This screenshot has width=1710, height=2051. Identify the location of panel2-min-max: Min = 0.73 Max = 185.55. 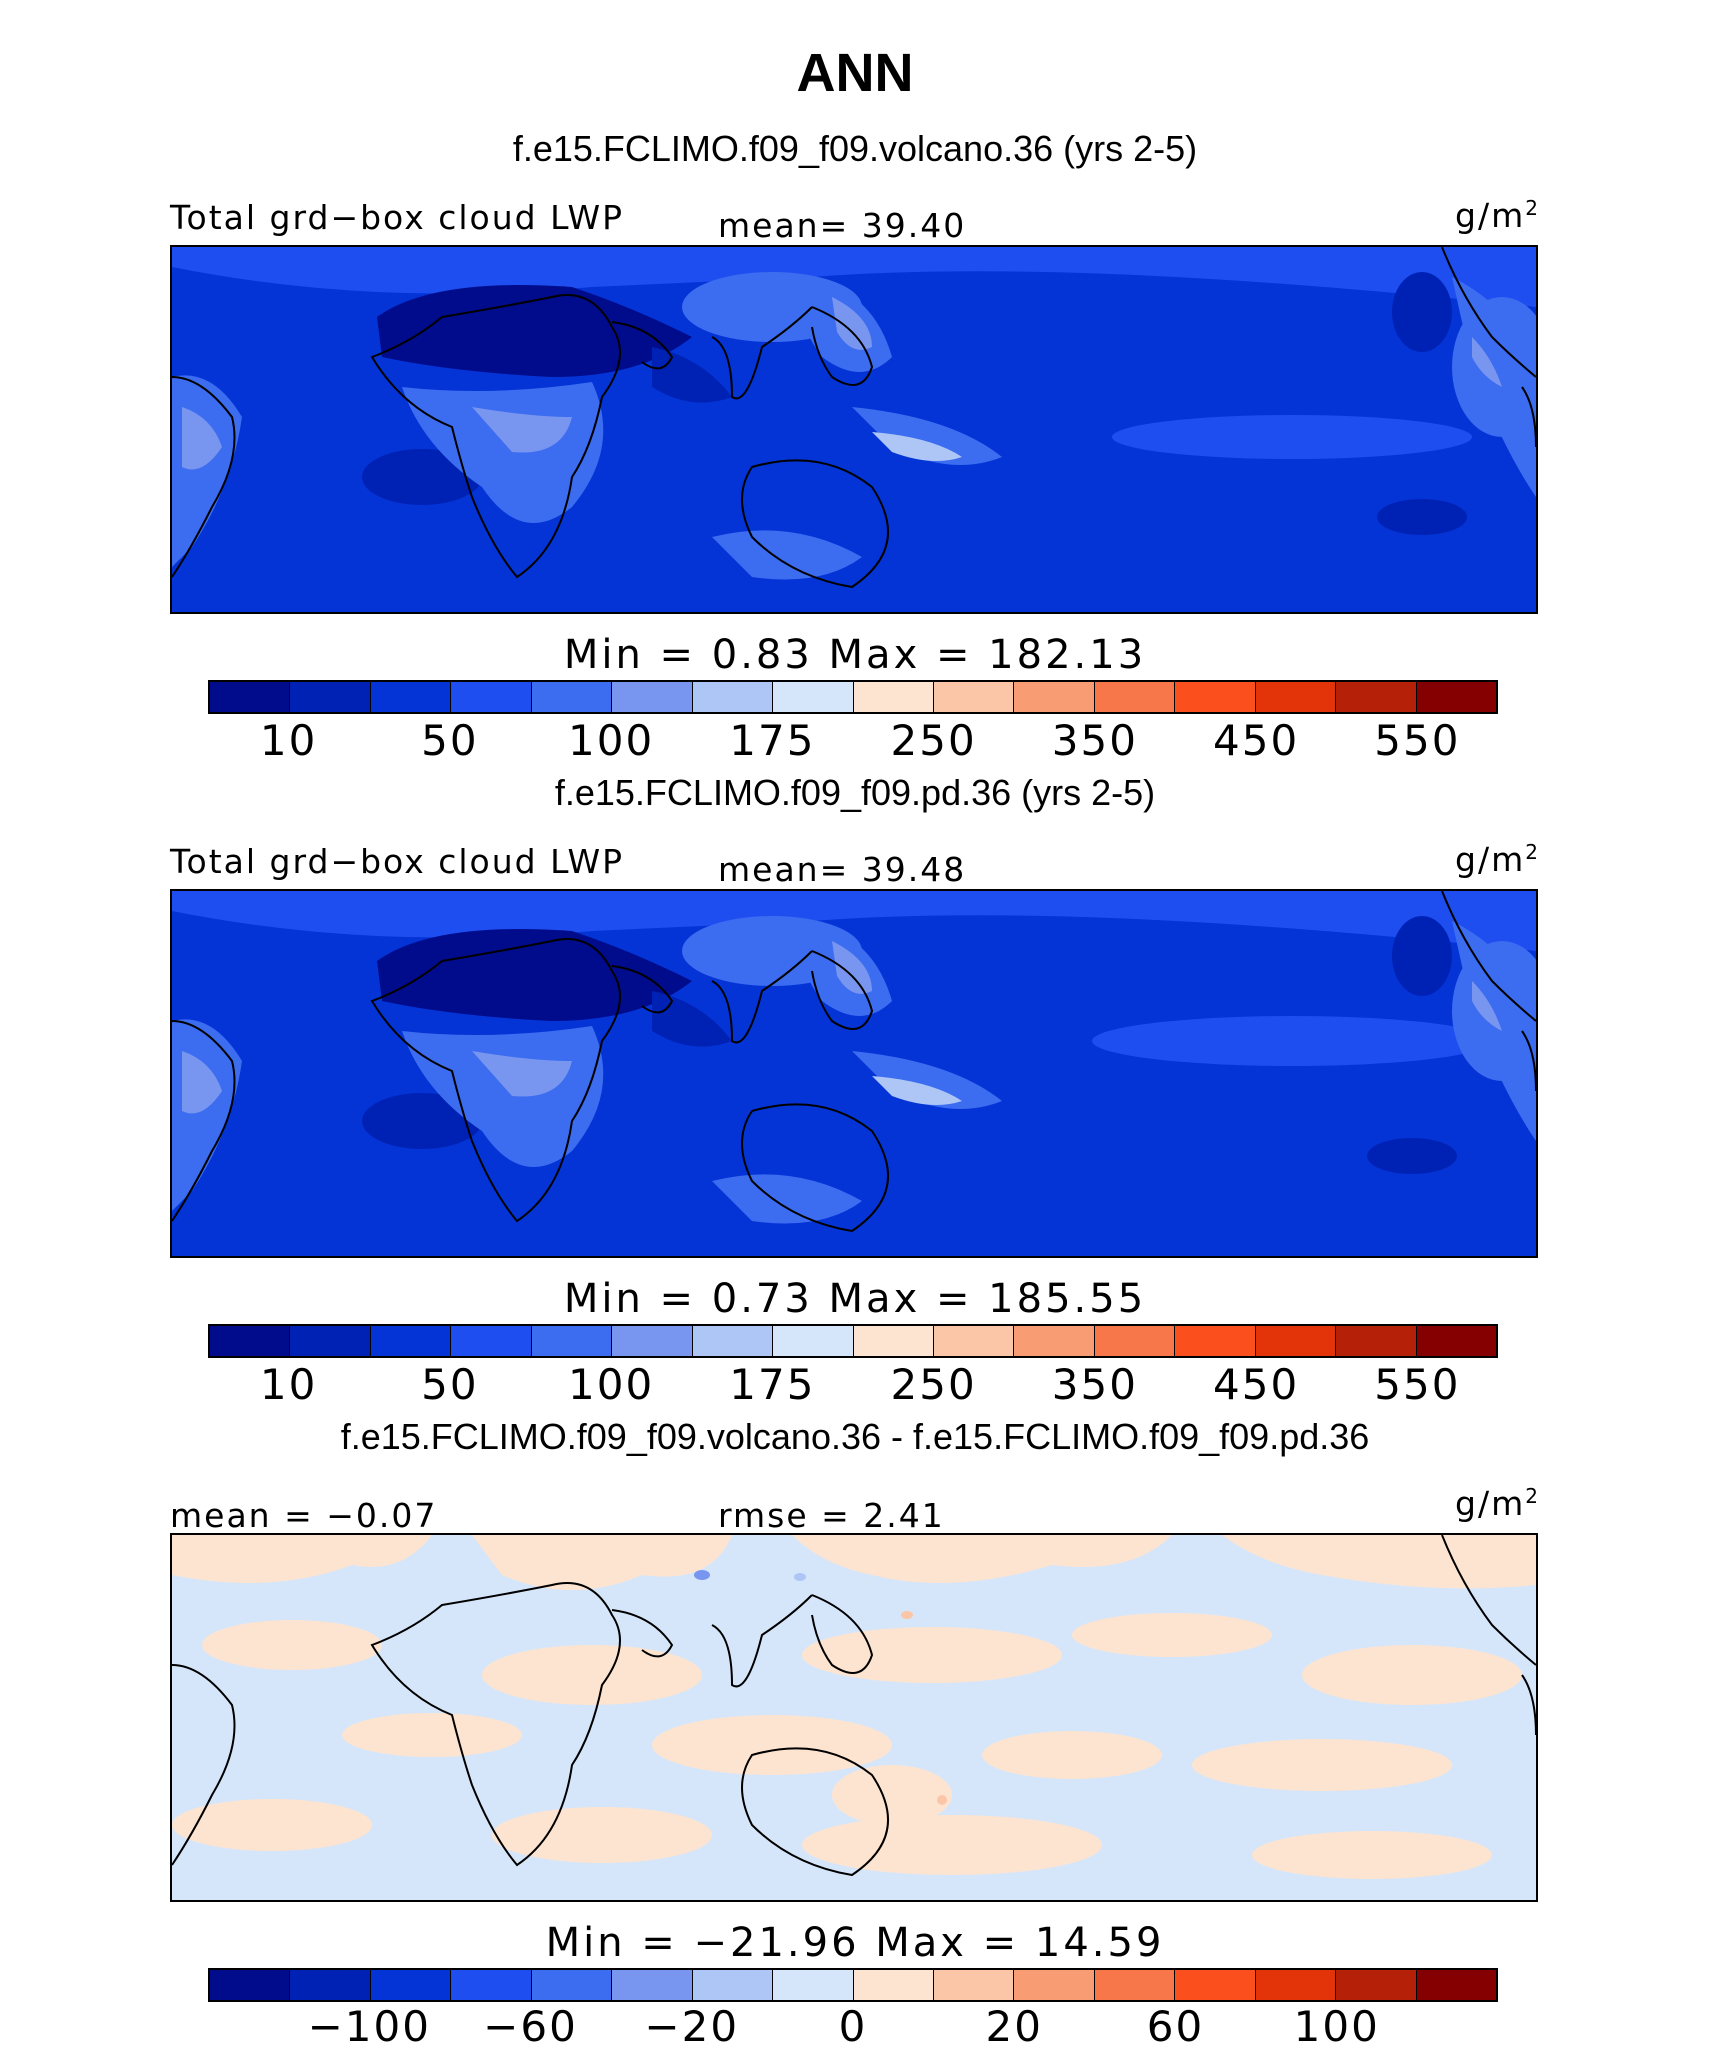
(855, 1299).